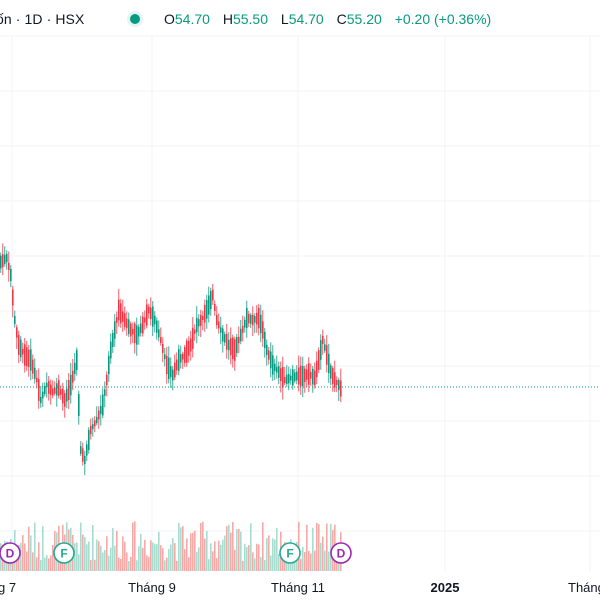 This screenshot has width=600, height=600. Describe the element at coordinates (300, 587) in the screenshot. I see `time-axis: g 7 Tháng 9 Tháng 11 2025 Tháng` at that location.